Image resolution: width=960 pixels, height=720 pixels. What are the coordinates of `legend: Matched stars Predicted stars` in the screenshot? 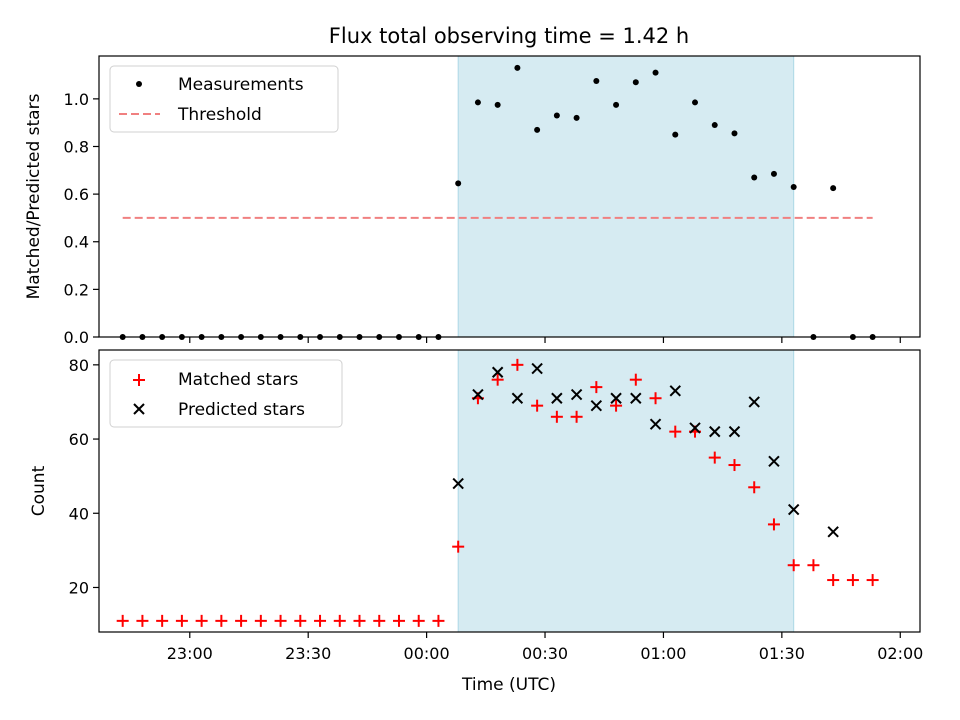 It's located at (226, 393).